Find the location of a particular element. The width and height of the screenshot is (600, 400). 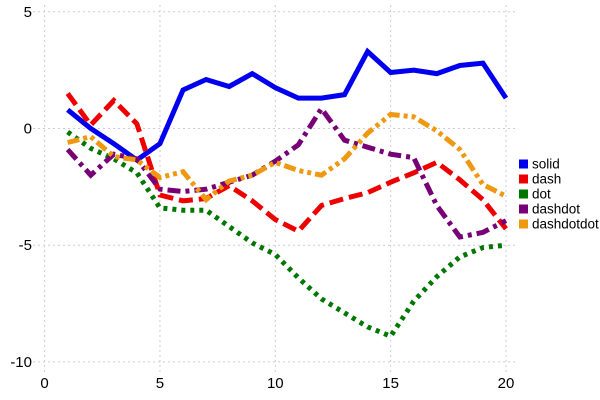

x-tick-label-15: 15 is located at coordinates (390, 383).